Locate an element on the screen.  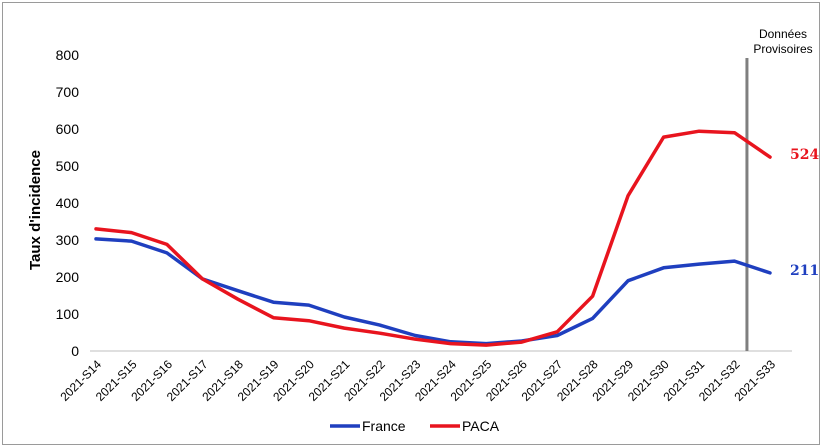
axes-layer: Taux d'incidence is located at coordinates (35, 210).